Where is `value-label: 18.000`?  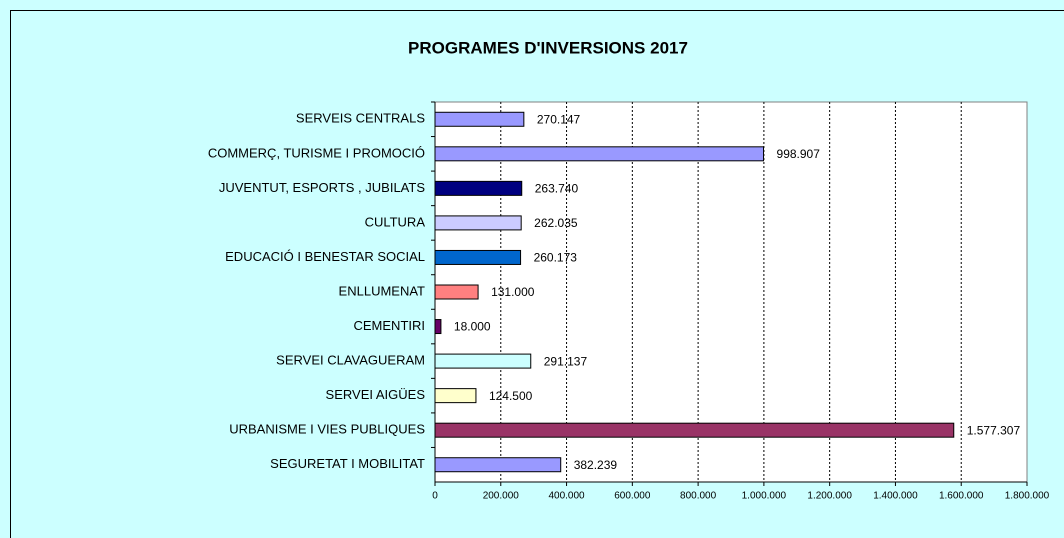
value-label: 18.000 is located at coordinates (472, 327).